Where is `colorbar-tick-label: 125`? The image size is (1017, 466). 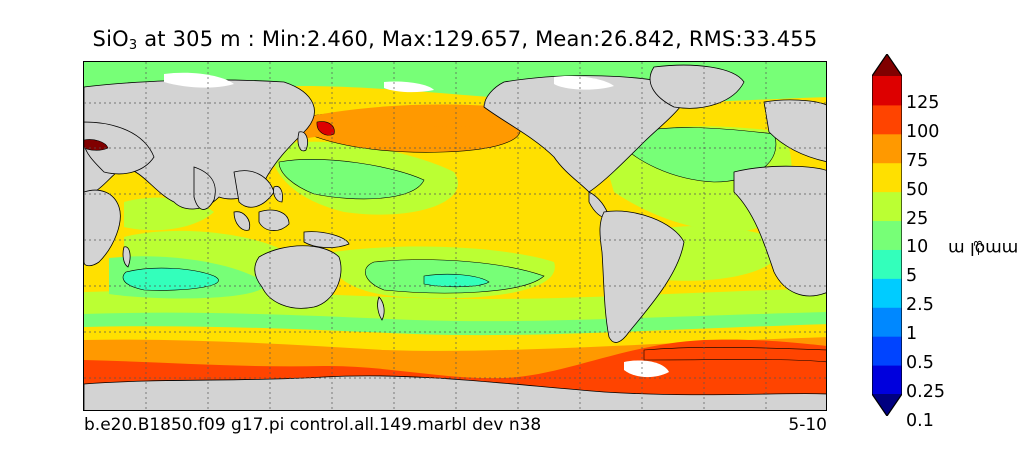 colorbar-tick-label: 125 is located at coordinates (923, 102).